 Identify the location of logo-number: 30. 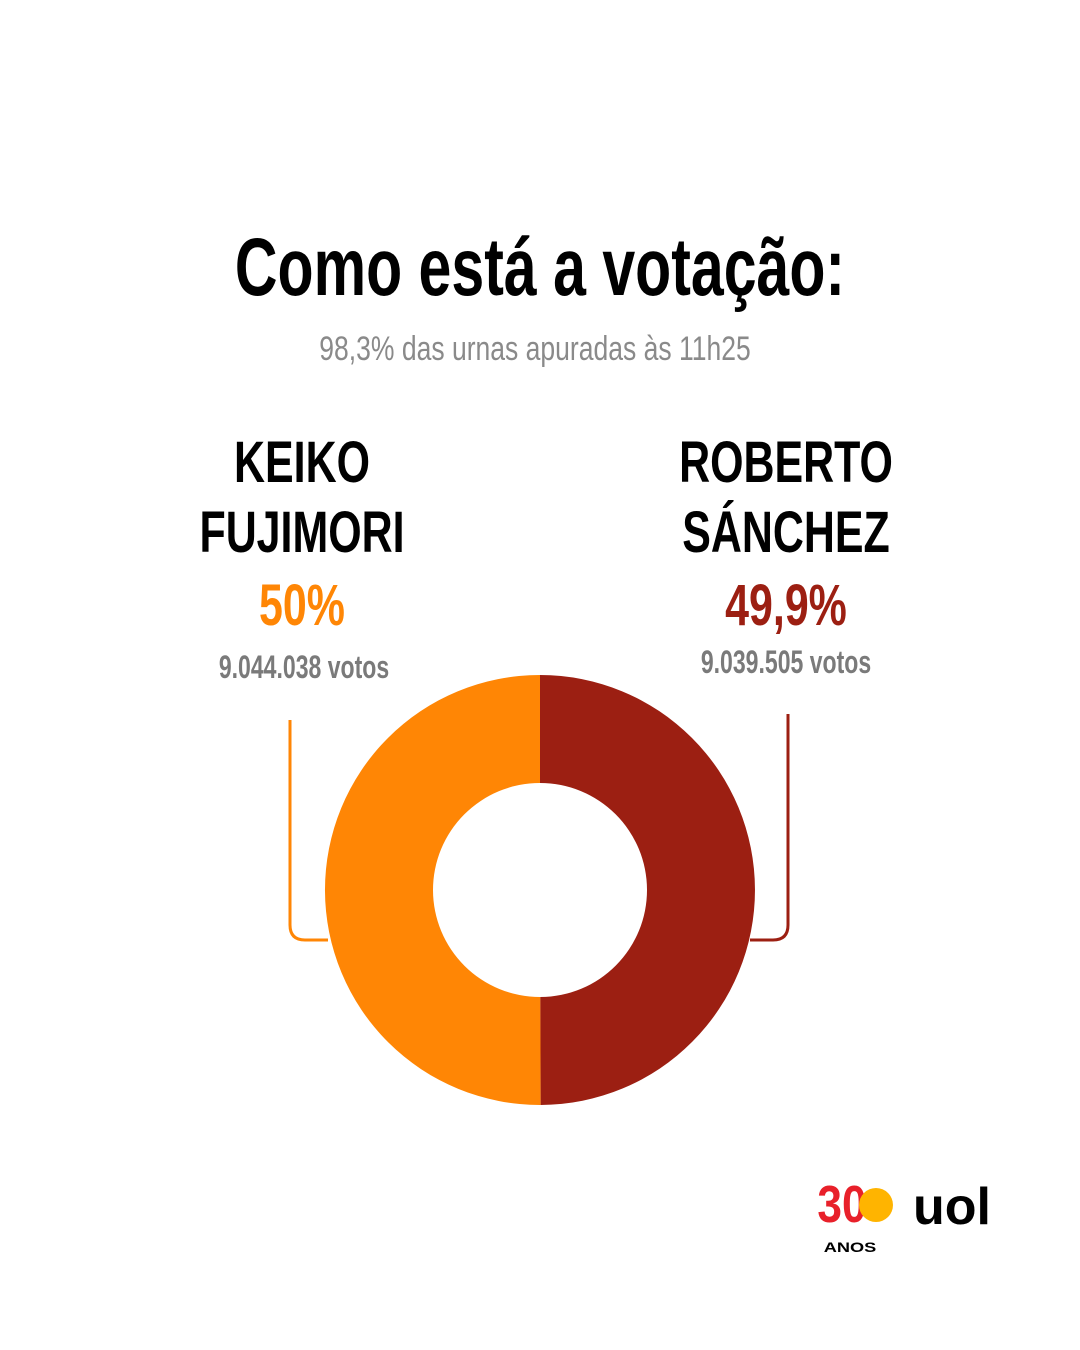
(841, 1205).